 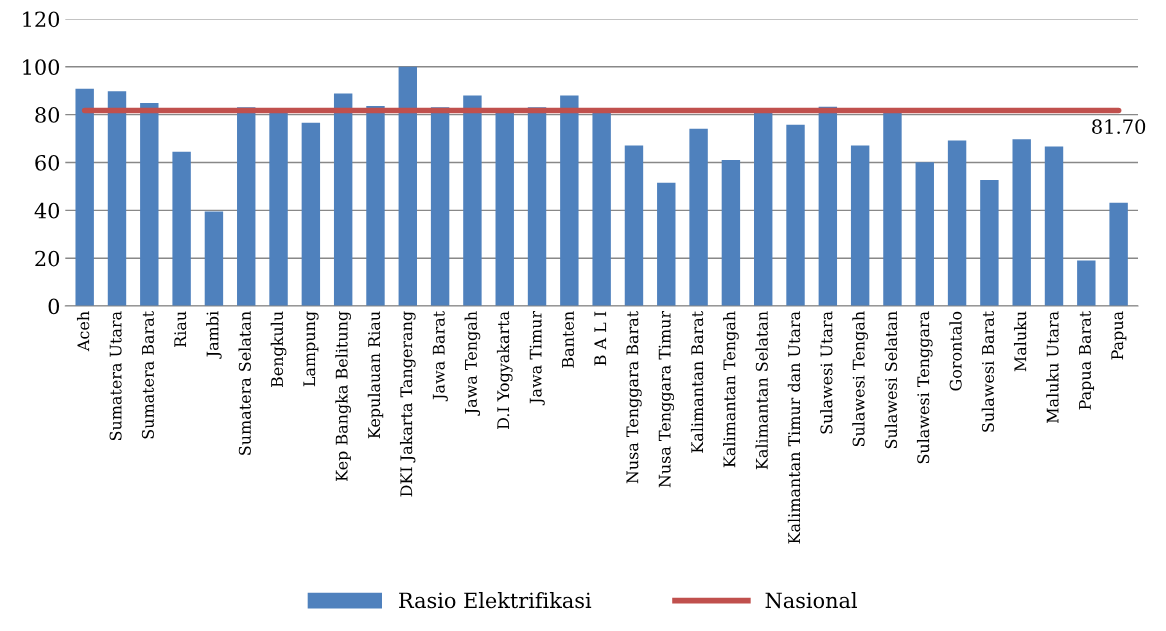 I want to click on data-label: 81.70, so click(x=1119, y=126).